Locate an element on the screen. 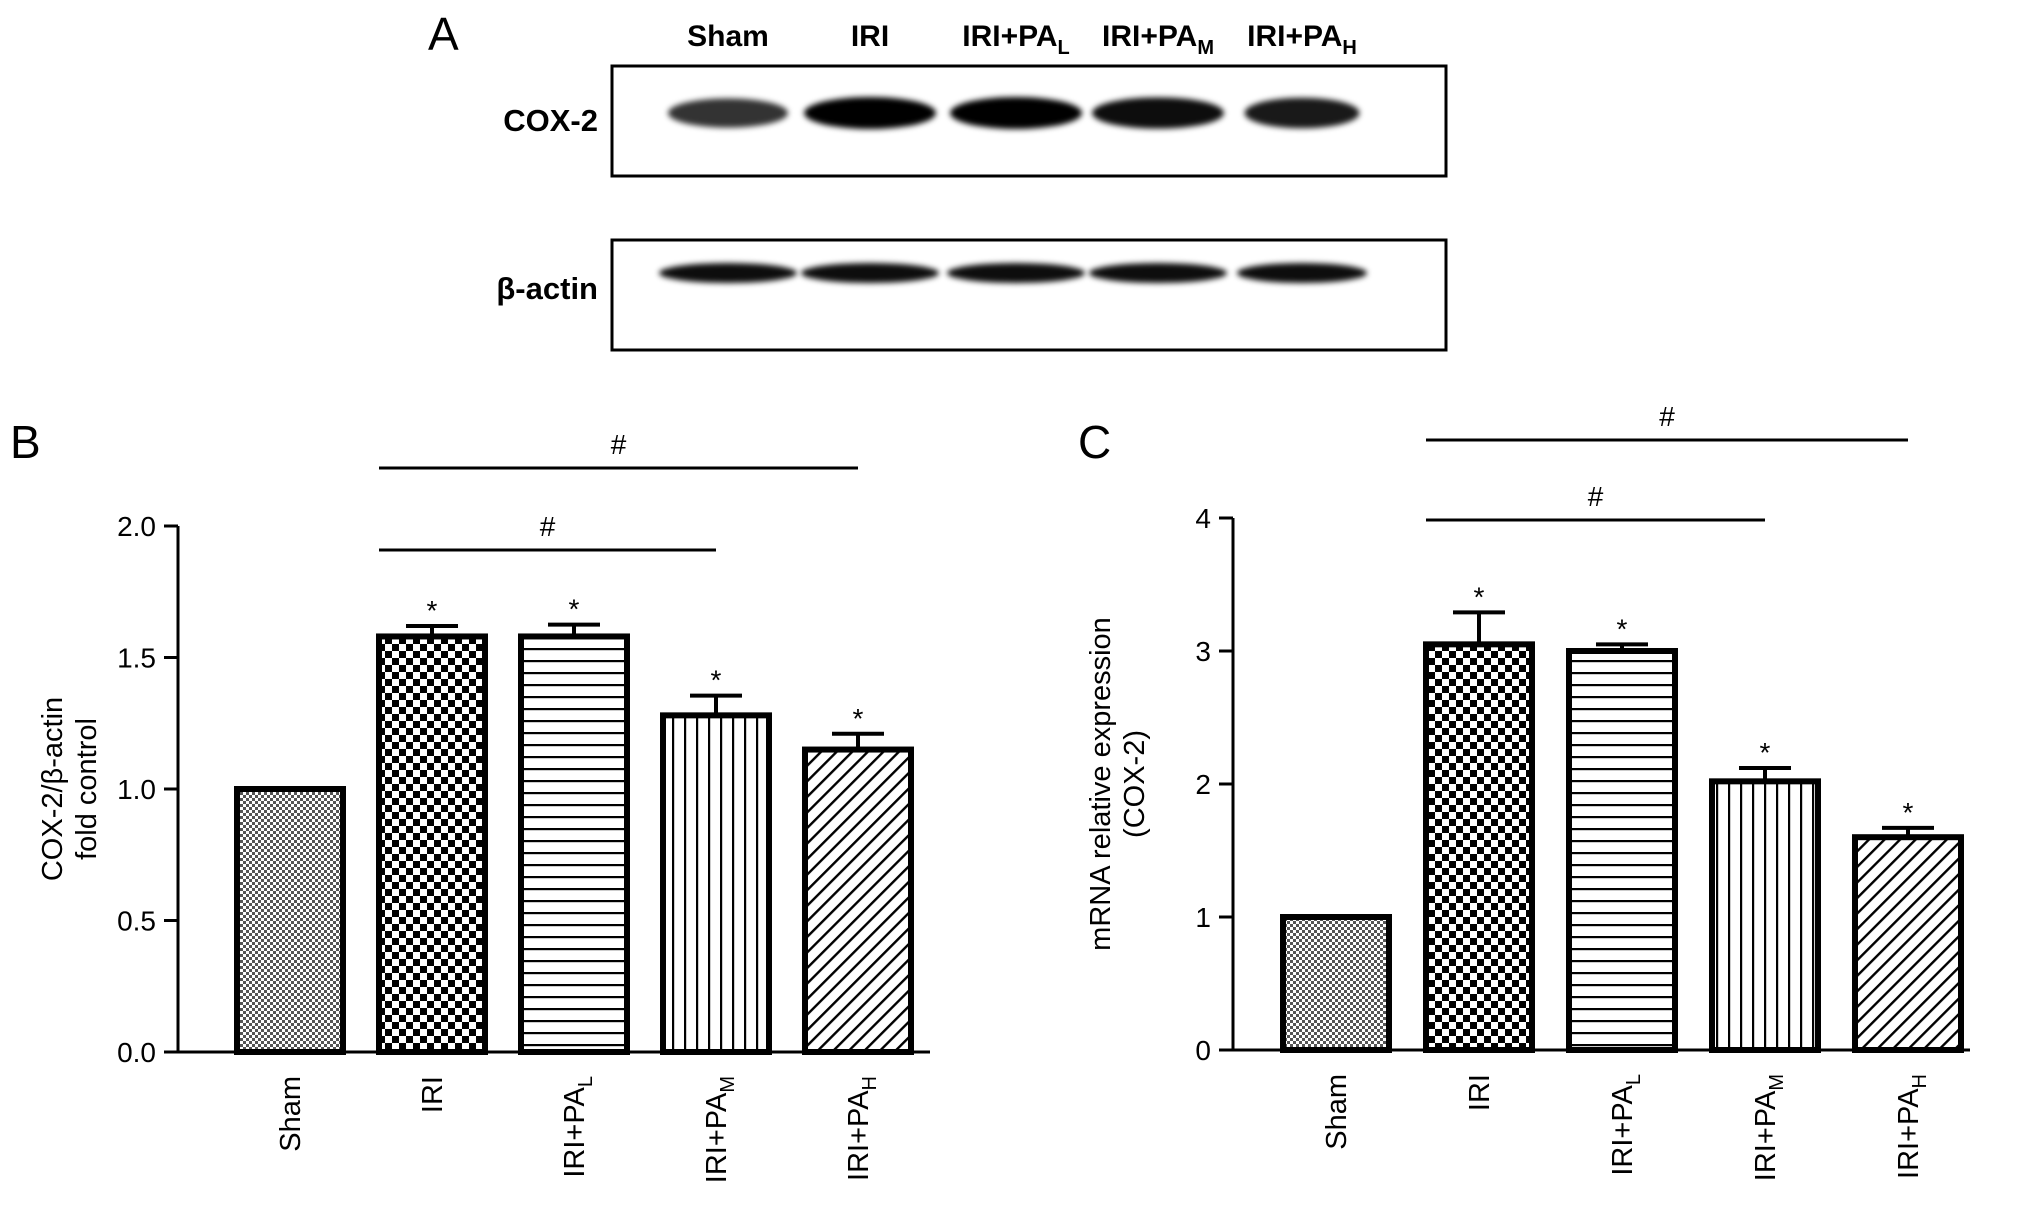  beta-actin-blot-frame is located at coordinates (1029, 295).